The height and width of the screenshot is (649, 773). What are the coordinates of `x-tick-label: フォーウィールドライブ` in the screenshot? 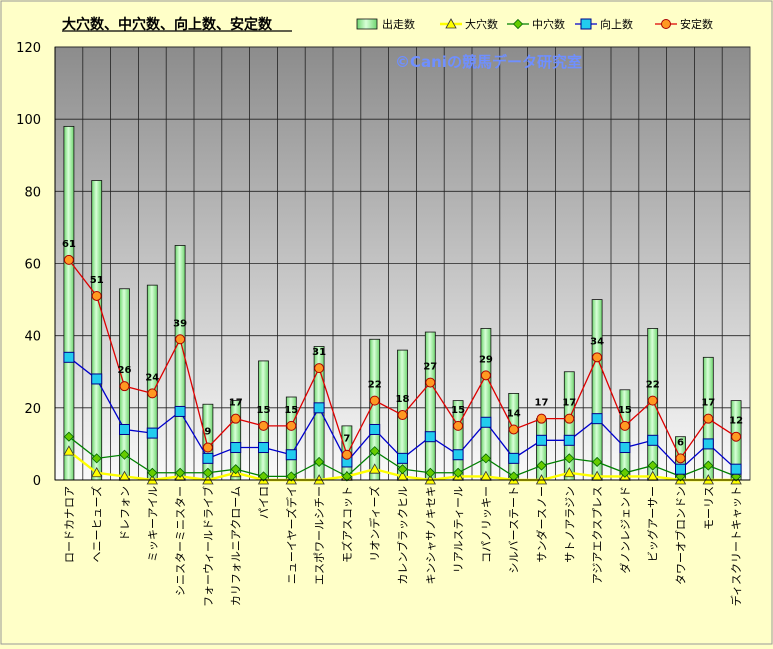 It's located at (208, 546).